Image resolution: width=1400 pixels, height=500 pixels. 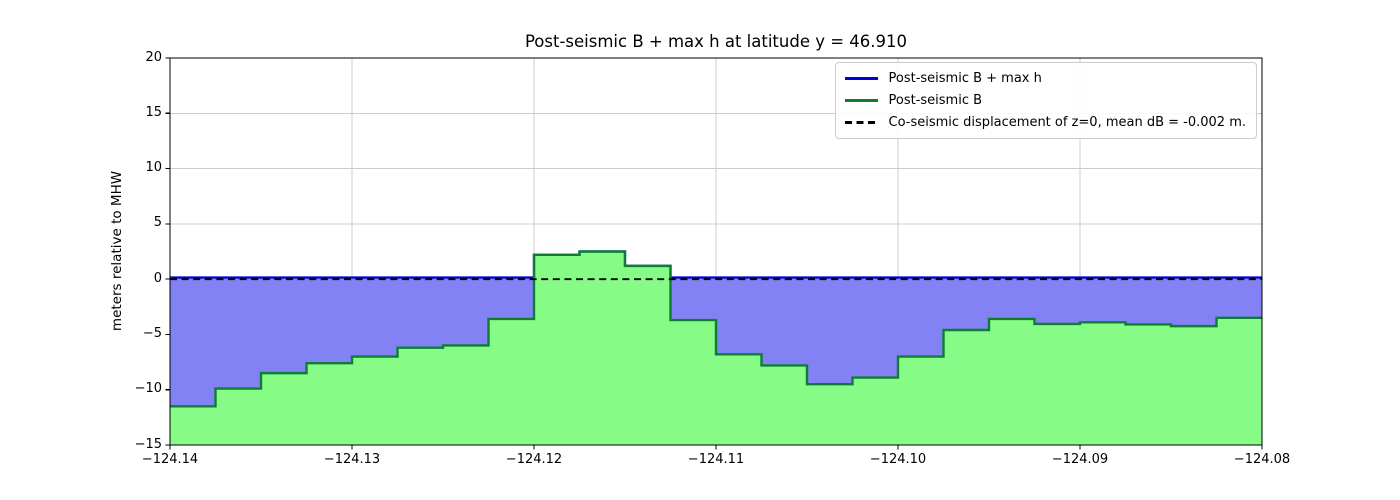 I want to click on x-tick-label: −124.12, so click(x=534, y=459).